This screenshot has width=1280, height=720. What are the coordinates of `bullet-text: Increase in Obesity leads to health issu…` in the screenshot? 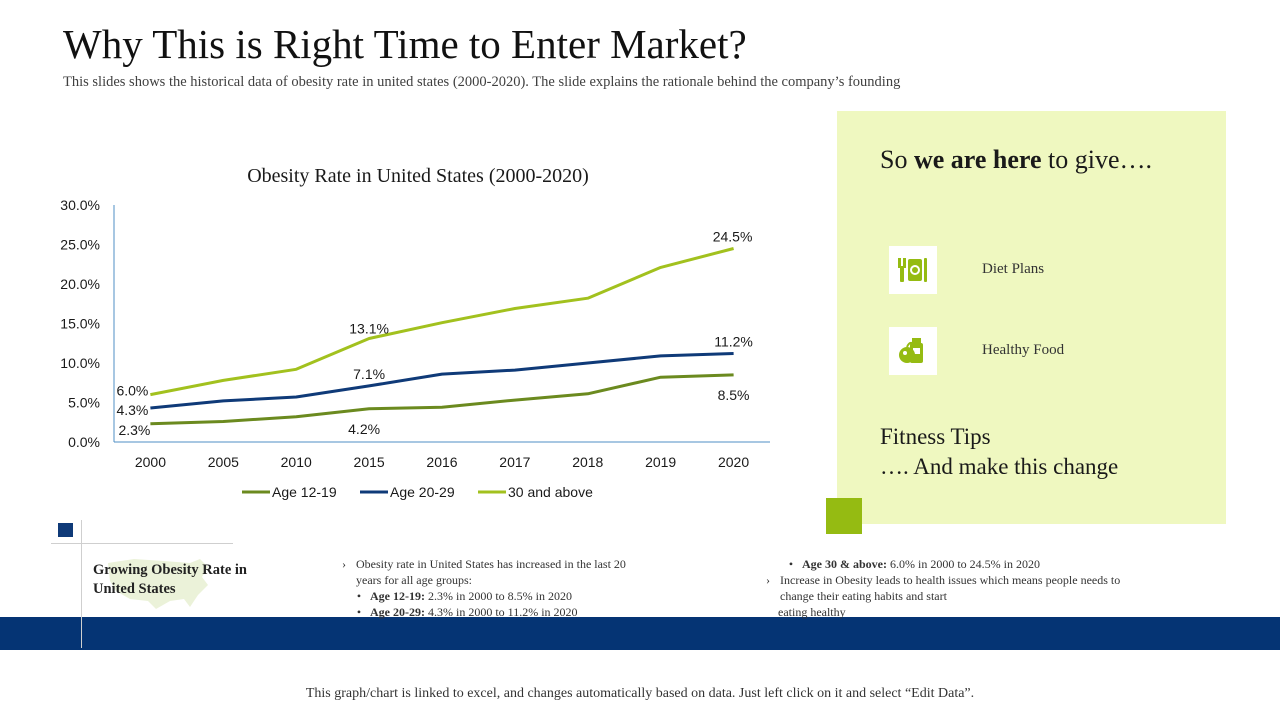 It's located at (950, 580).